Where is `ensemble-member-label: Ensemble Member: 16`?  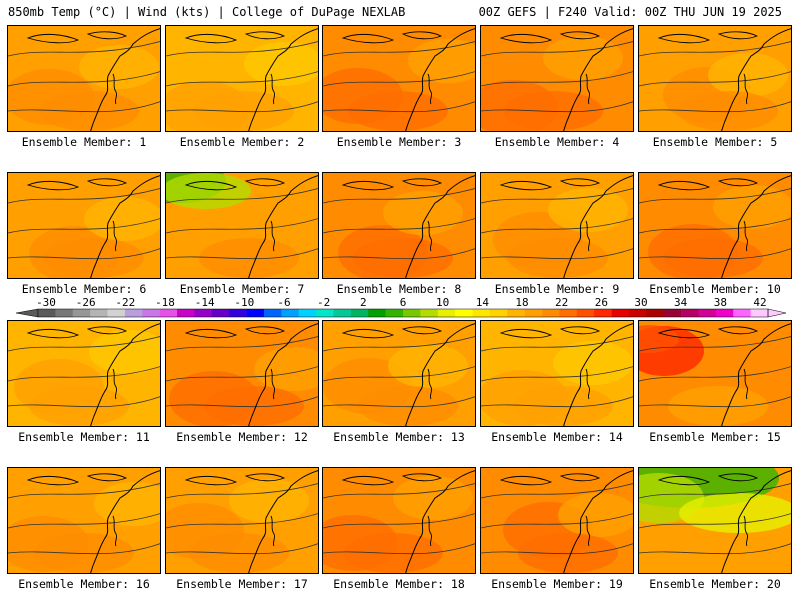
ensemble-member-label: Ensemble Member: 16 is located at coordinates (84, 584).